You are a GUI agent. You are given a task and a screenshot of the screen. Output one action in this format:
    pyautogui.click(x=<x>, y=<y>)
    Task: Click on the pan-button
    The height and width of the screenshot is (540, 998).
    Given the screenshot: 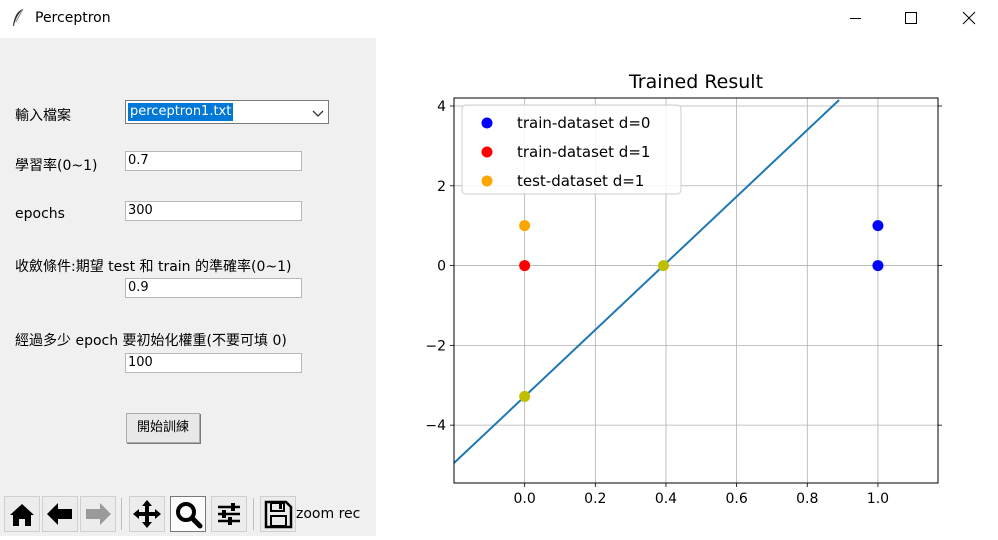 What is the action you would take?
    pyautogui.click(x=147, y=514)
    